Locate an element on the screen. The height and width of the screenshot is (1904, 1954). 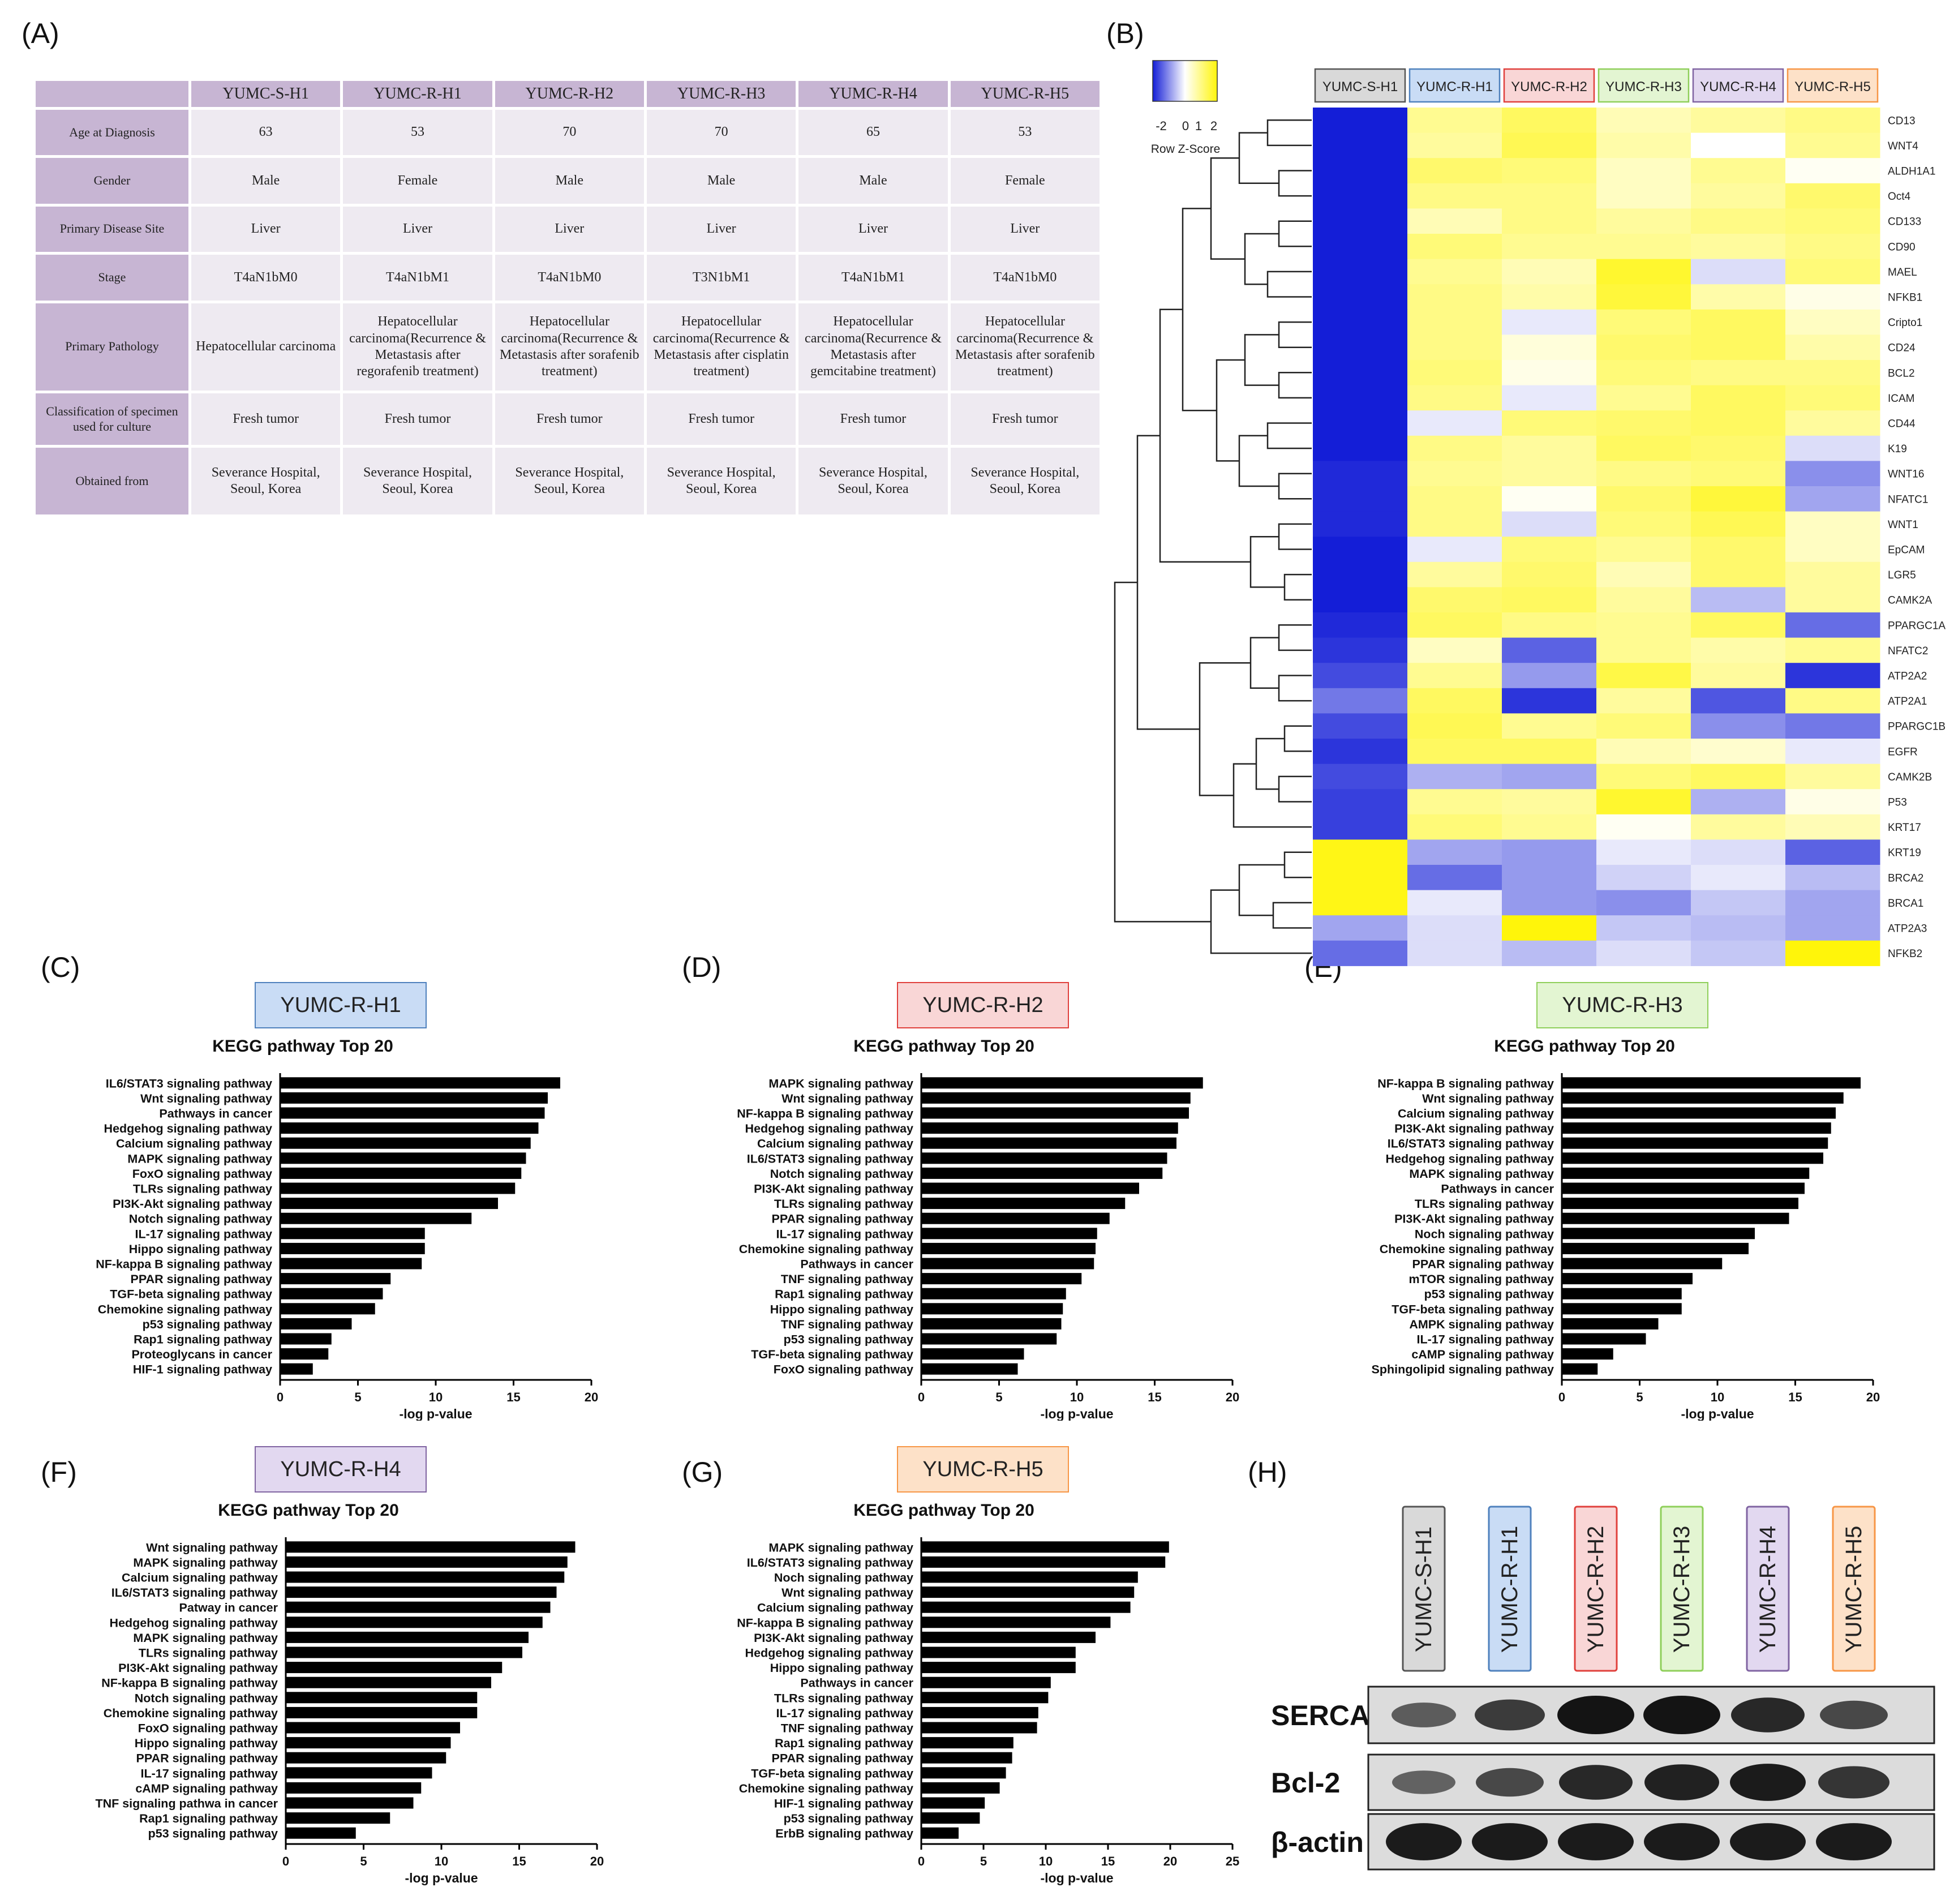
bar-label: Chemokine signaling pathway is located at coordinates (826, 1249).